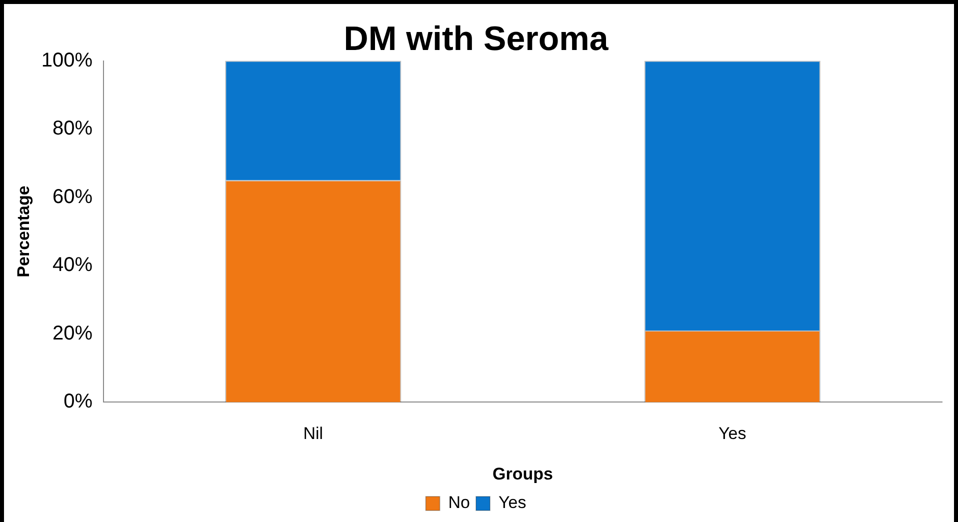 This screenshot has height=522, width=958. Describe the element at coordinates (313, 434) in the screenshot. I see `x-tick-label: Nil` at that location.